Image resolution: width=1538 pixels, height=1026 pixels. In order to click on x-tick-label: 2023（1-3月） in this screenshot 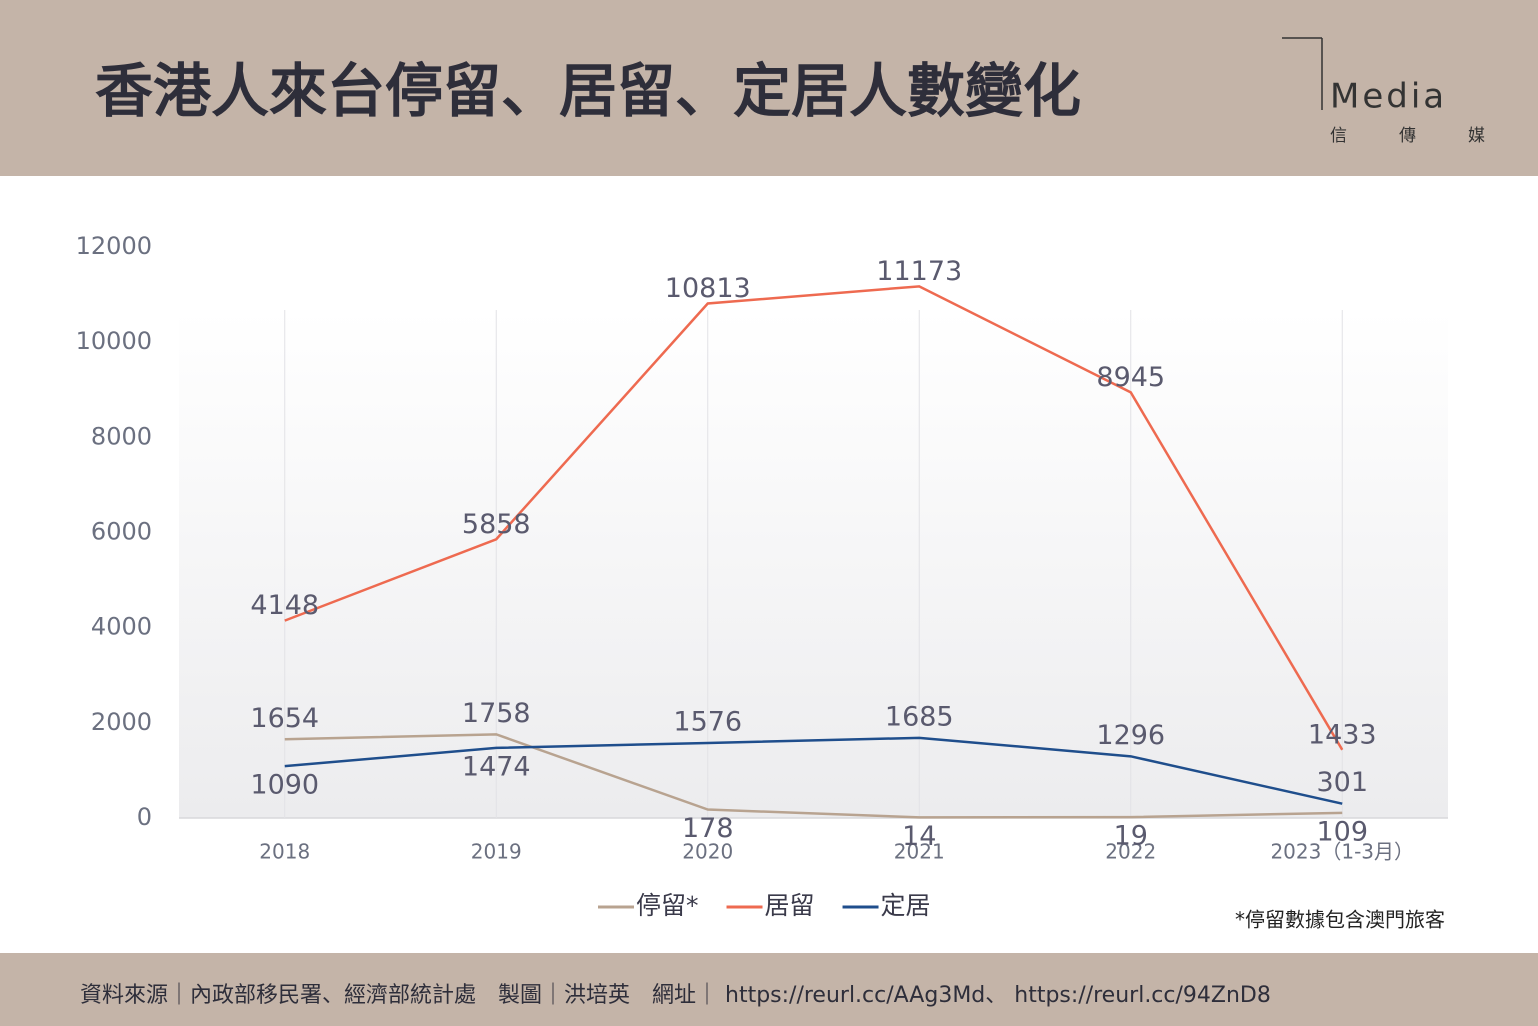, I will do `click(1342, 852)`.